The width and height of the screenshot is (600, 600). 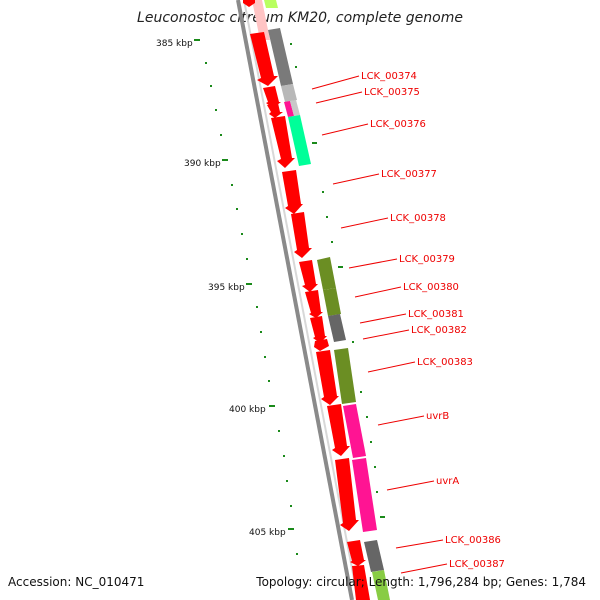 What do you see at coordinates (261, 20) in the screenshot?
I see `feature-top-pink` at bounding box center [261, 20].